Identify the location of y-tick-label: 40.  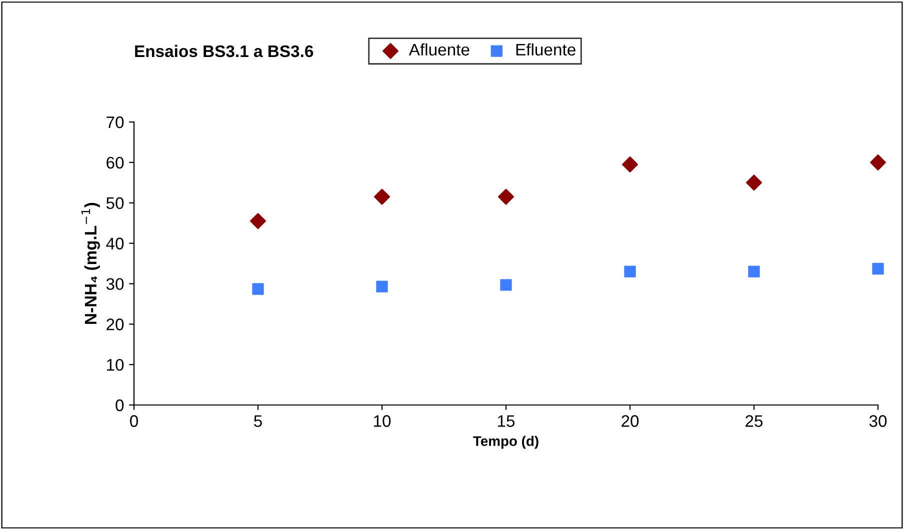
(115, 244).